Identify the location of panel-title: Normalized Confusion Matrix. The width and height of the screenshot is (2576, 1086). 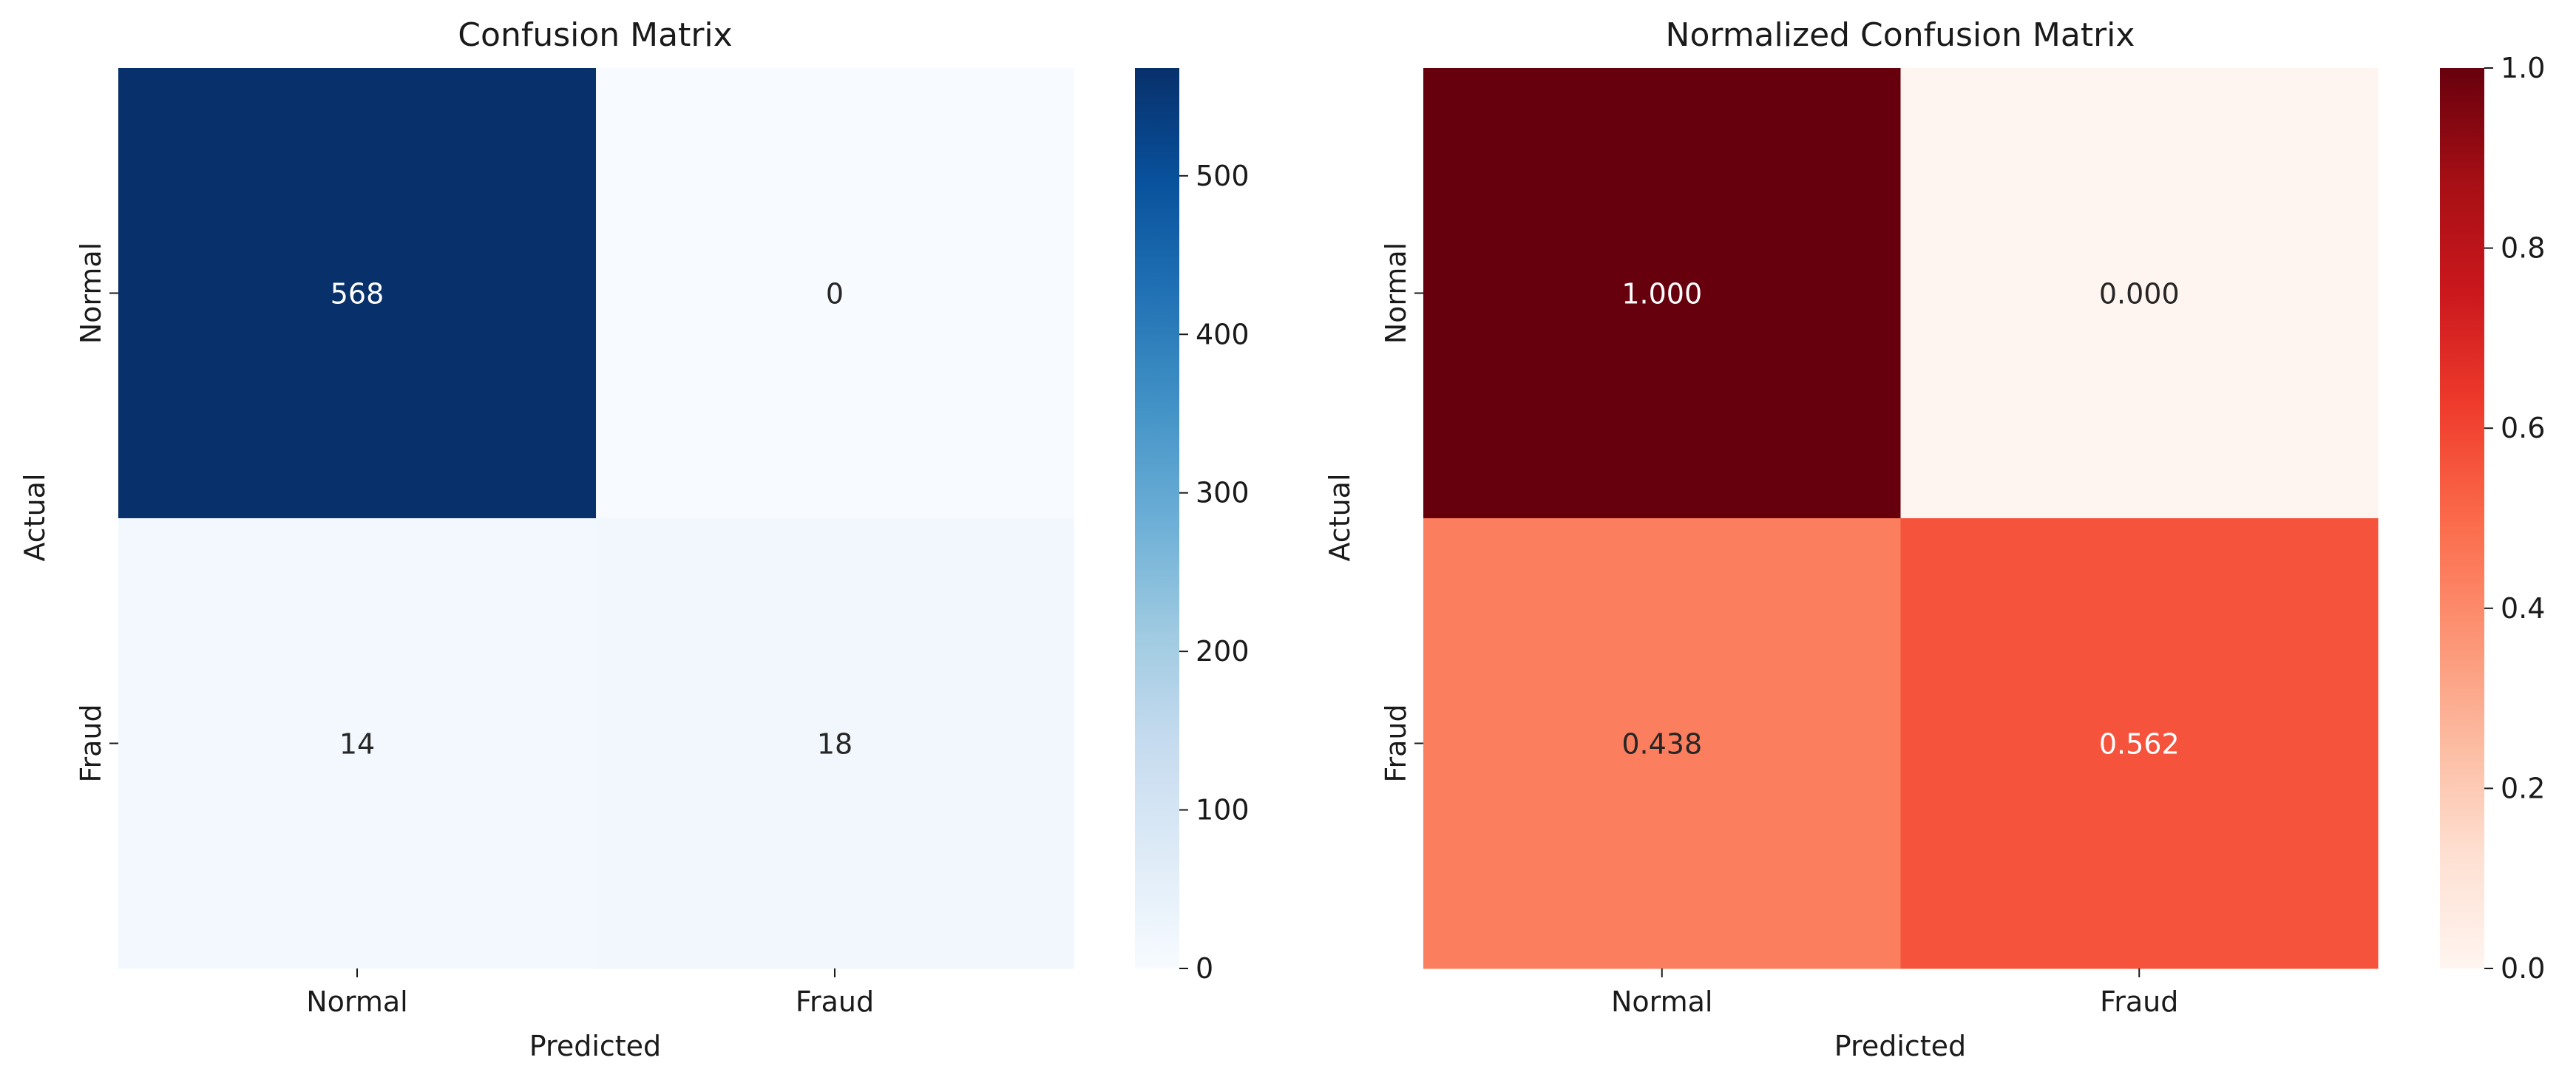
(1900, 35).